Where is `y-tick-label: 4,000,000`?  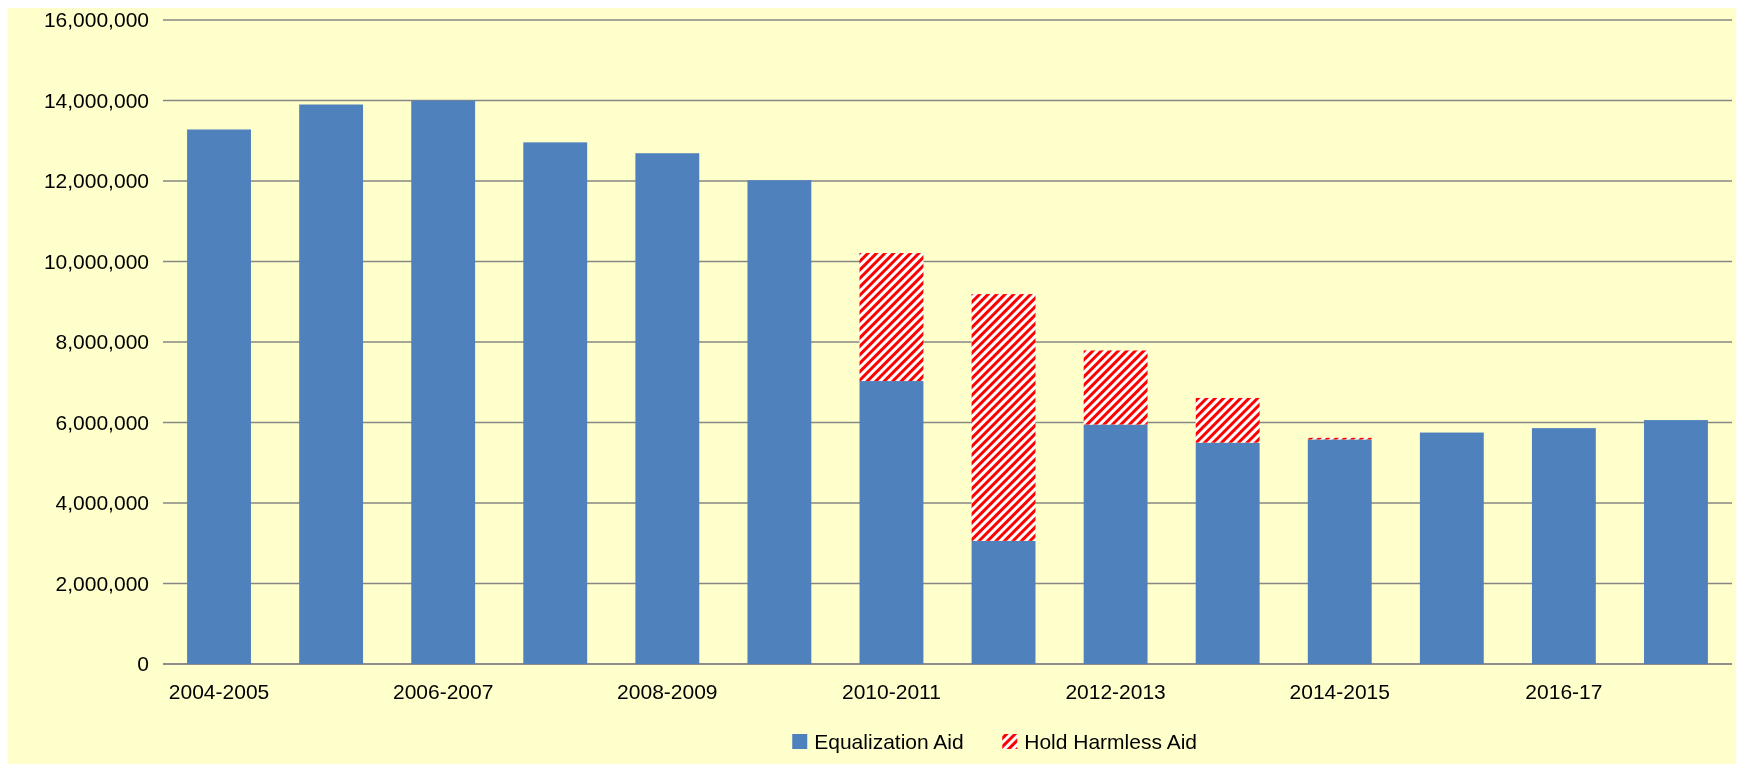 y-tick-label: 4,000,000 is located at coordinates (102, 503).